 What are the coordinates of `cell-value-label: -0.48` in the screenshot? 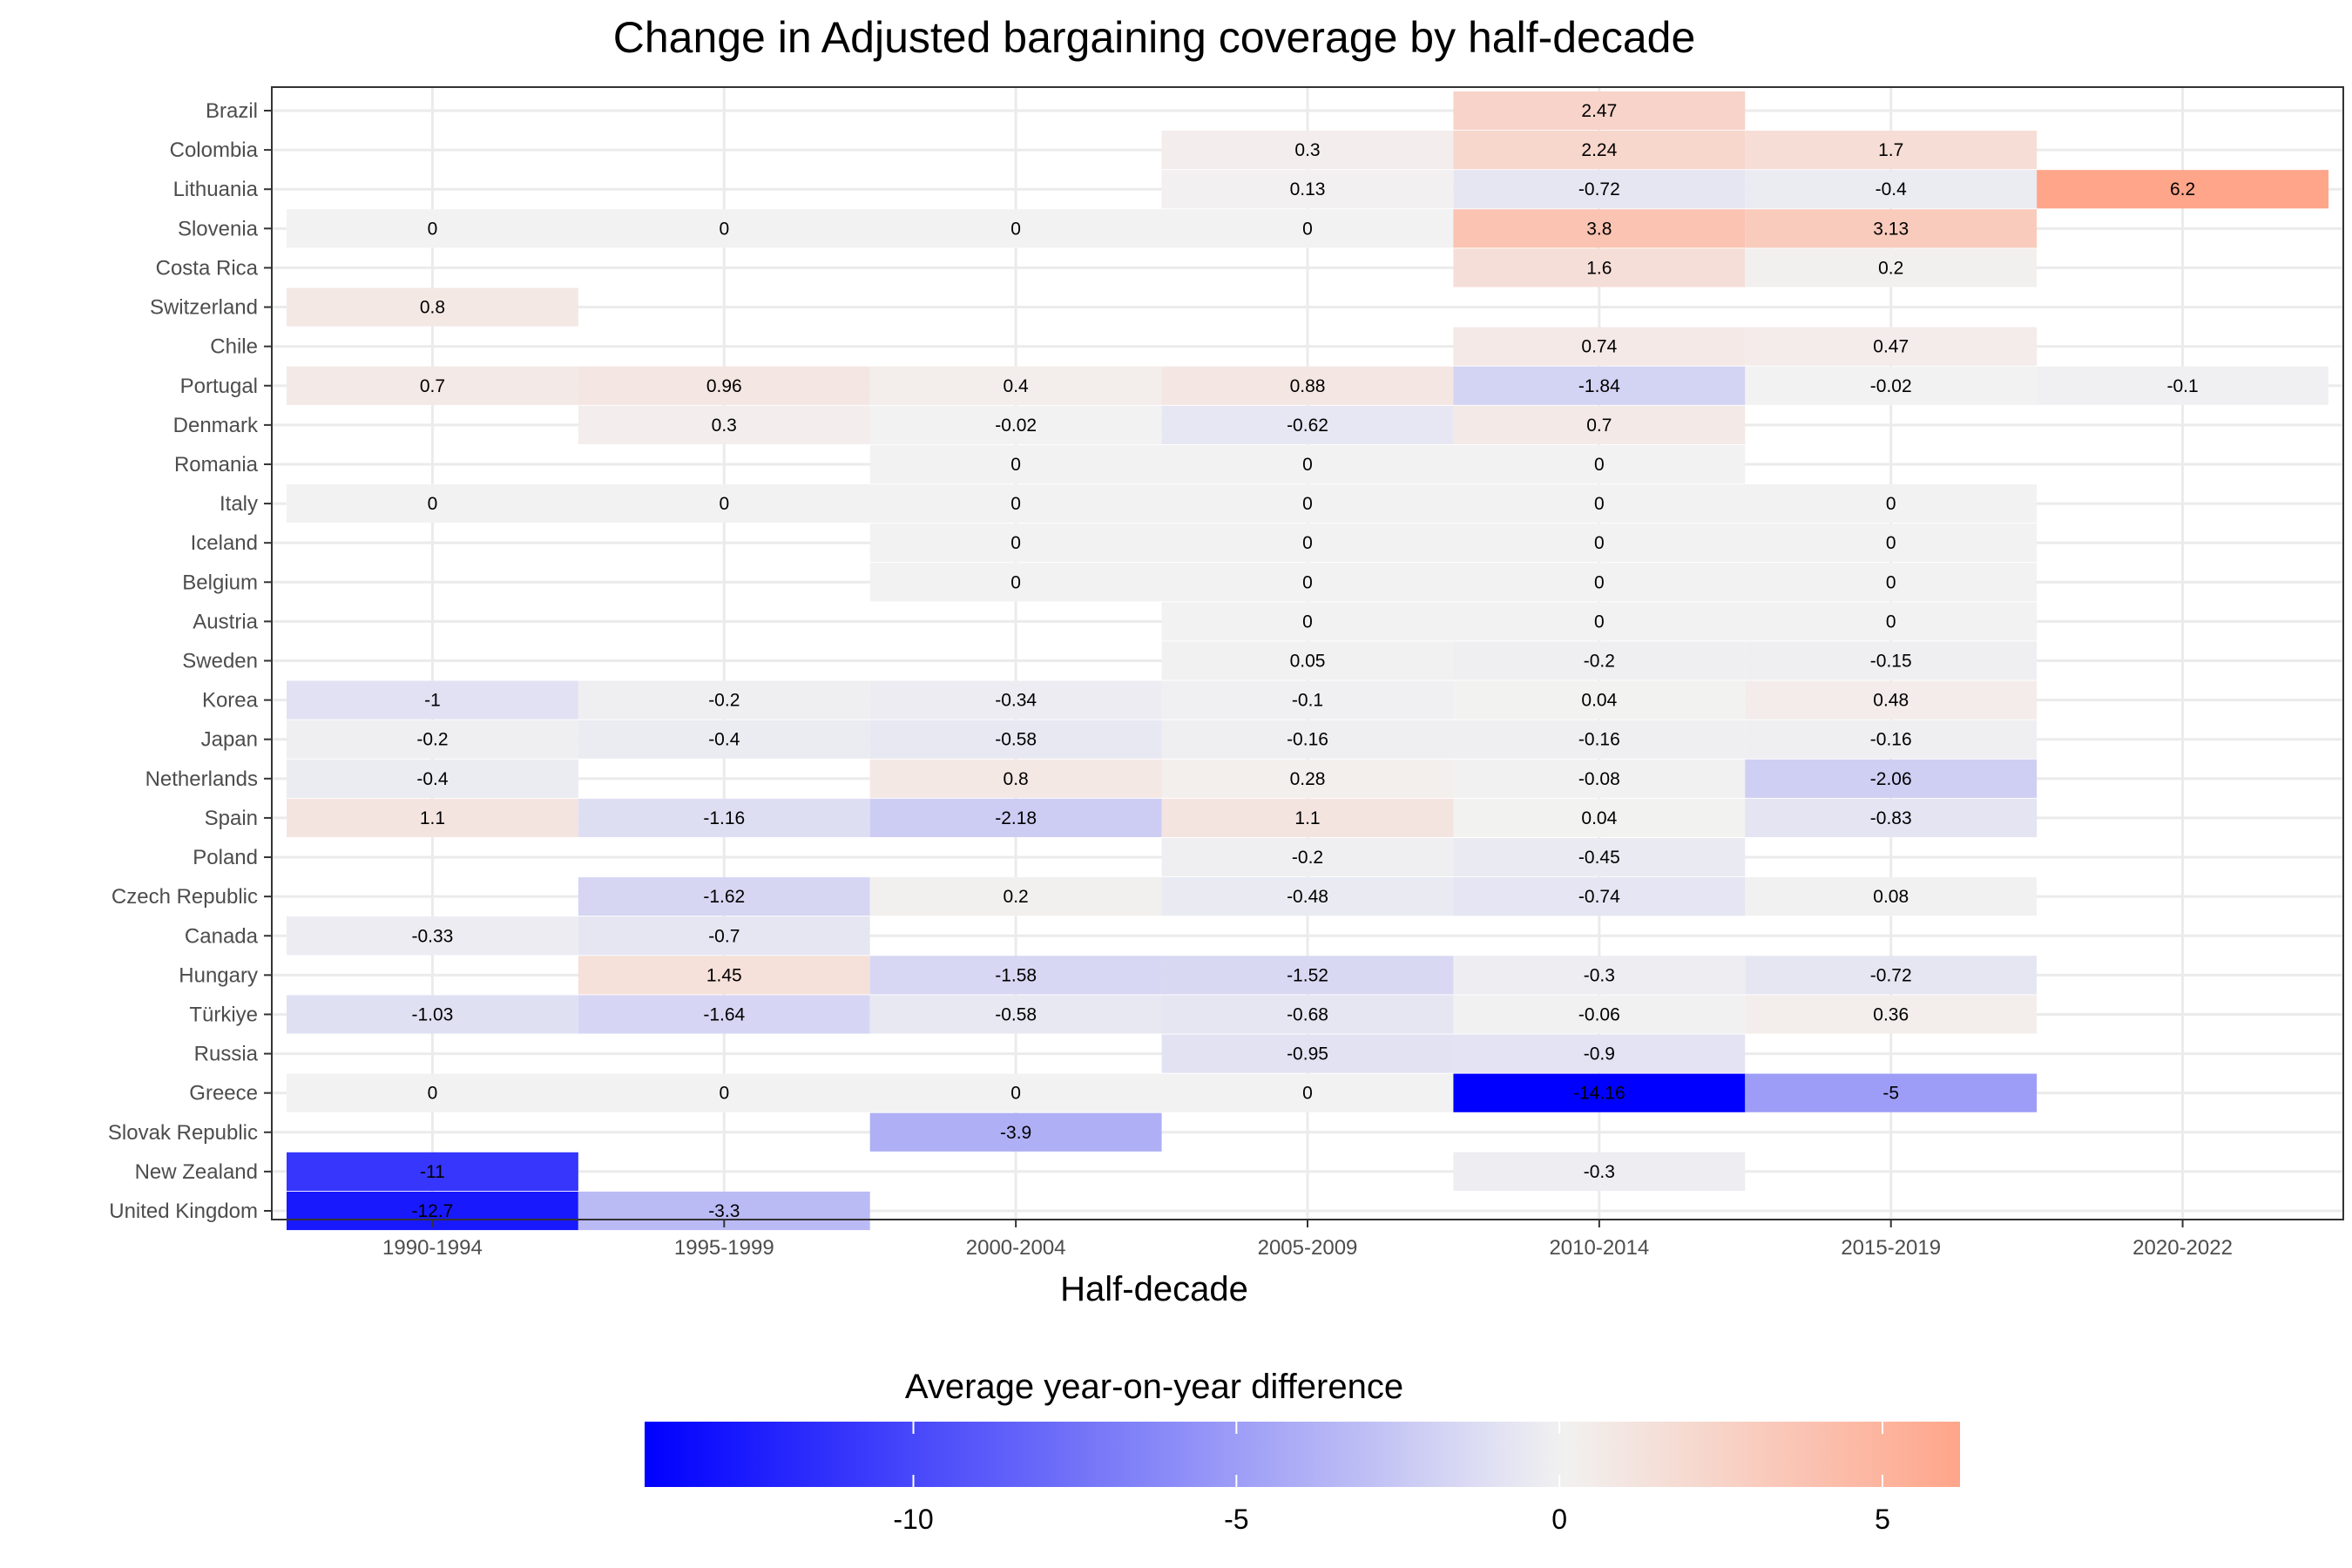 It's located at (1307, 897).